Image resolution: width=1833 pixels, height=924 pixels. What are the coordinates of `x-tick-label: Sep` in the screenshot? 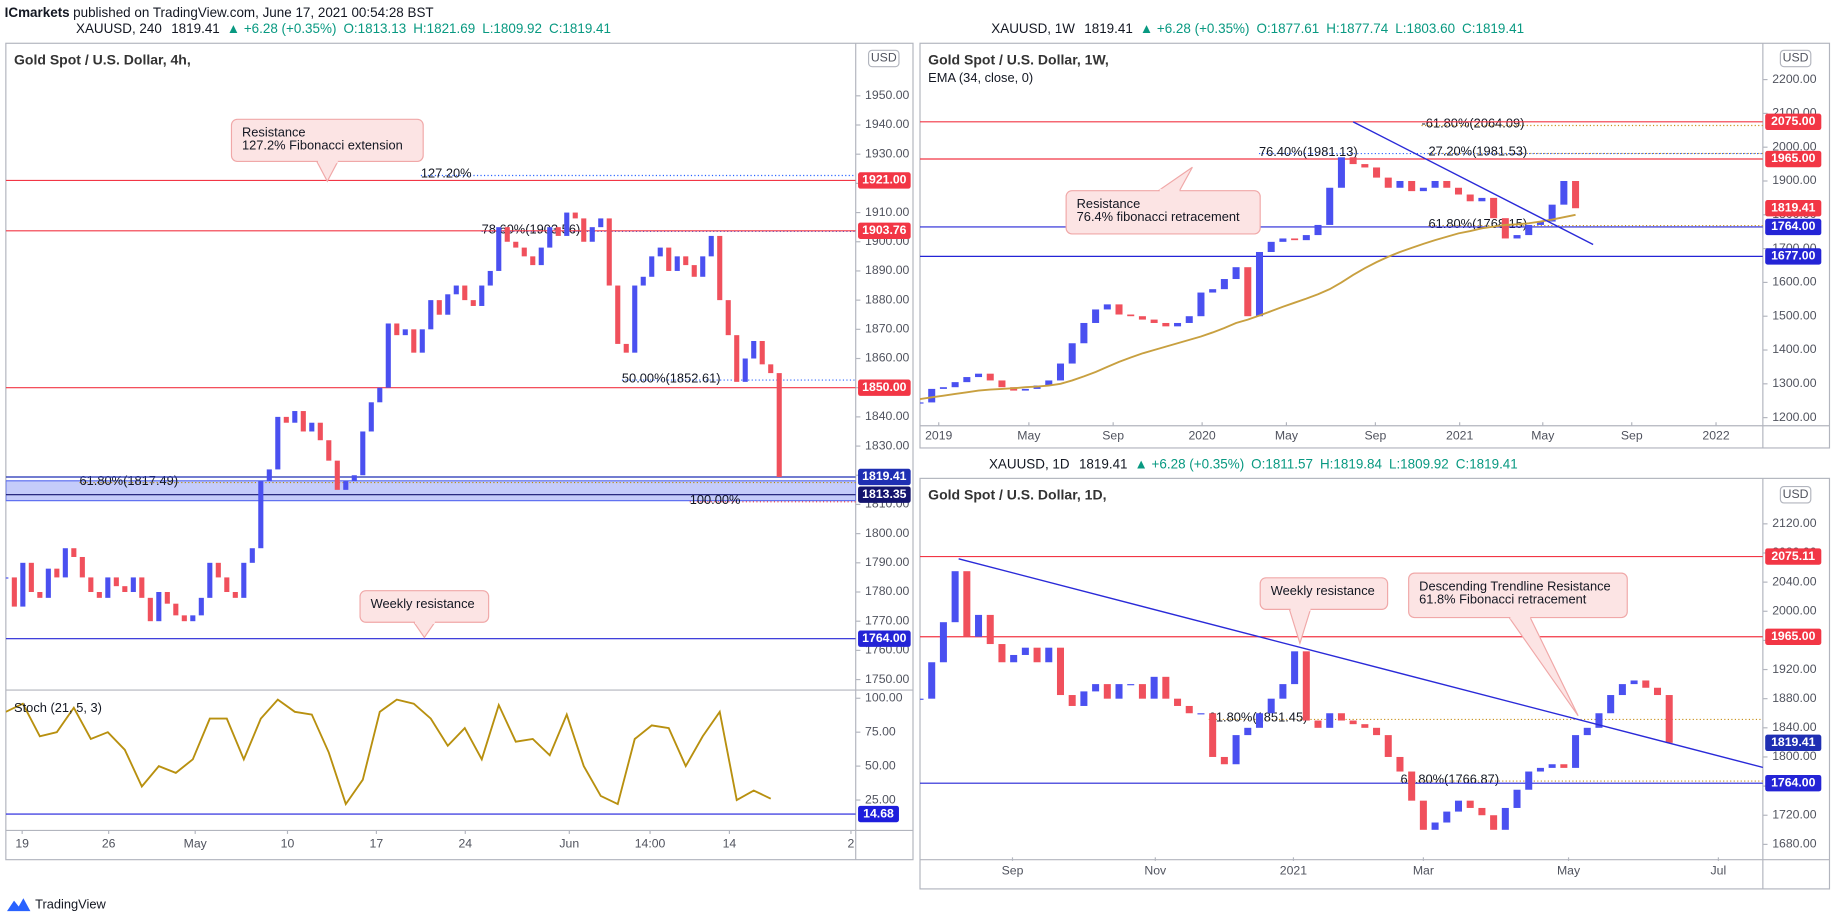 It's located at (1375, 436).